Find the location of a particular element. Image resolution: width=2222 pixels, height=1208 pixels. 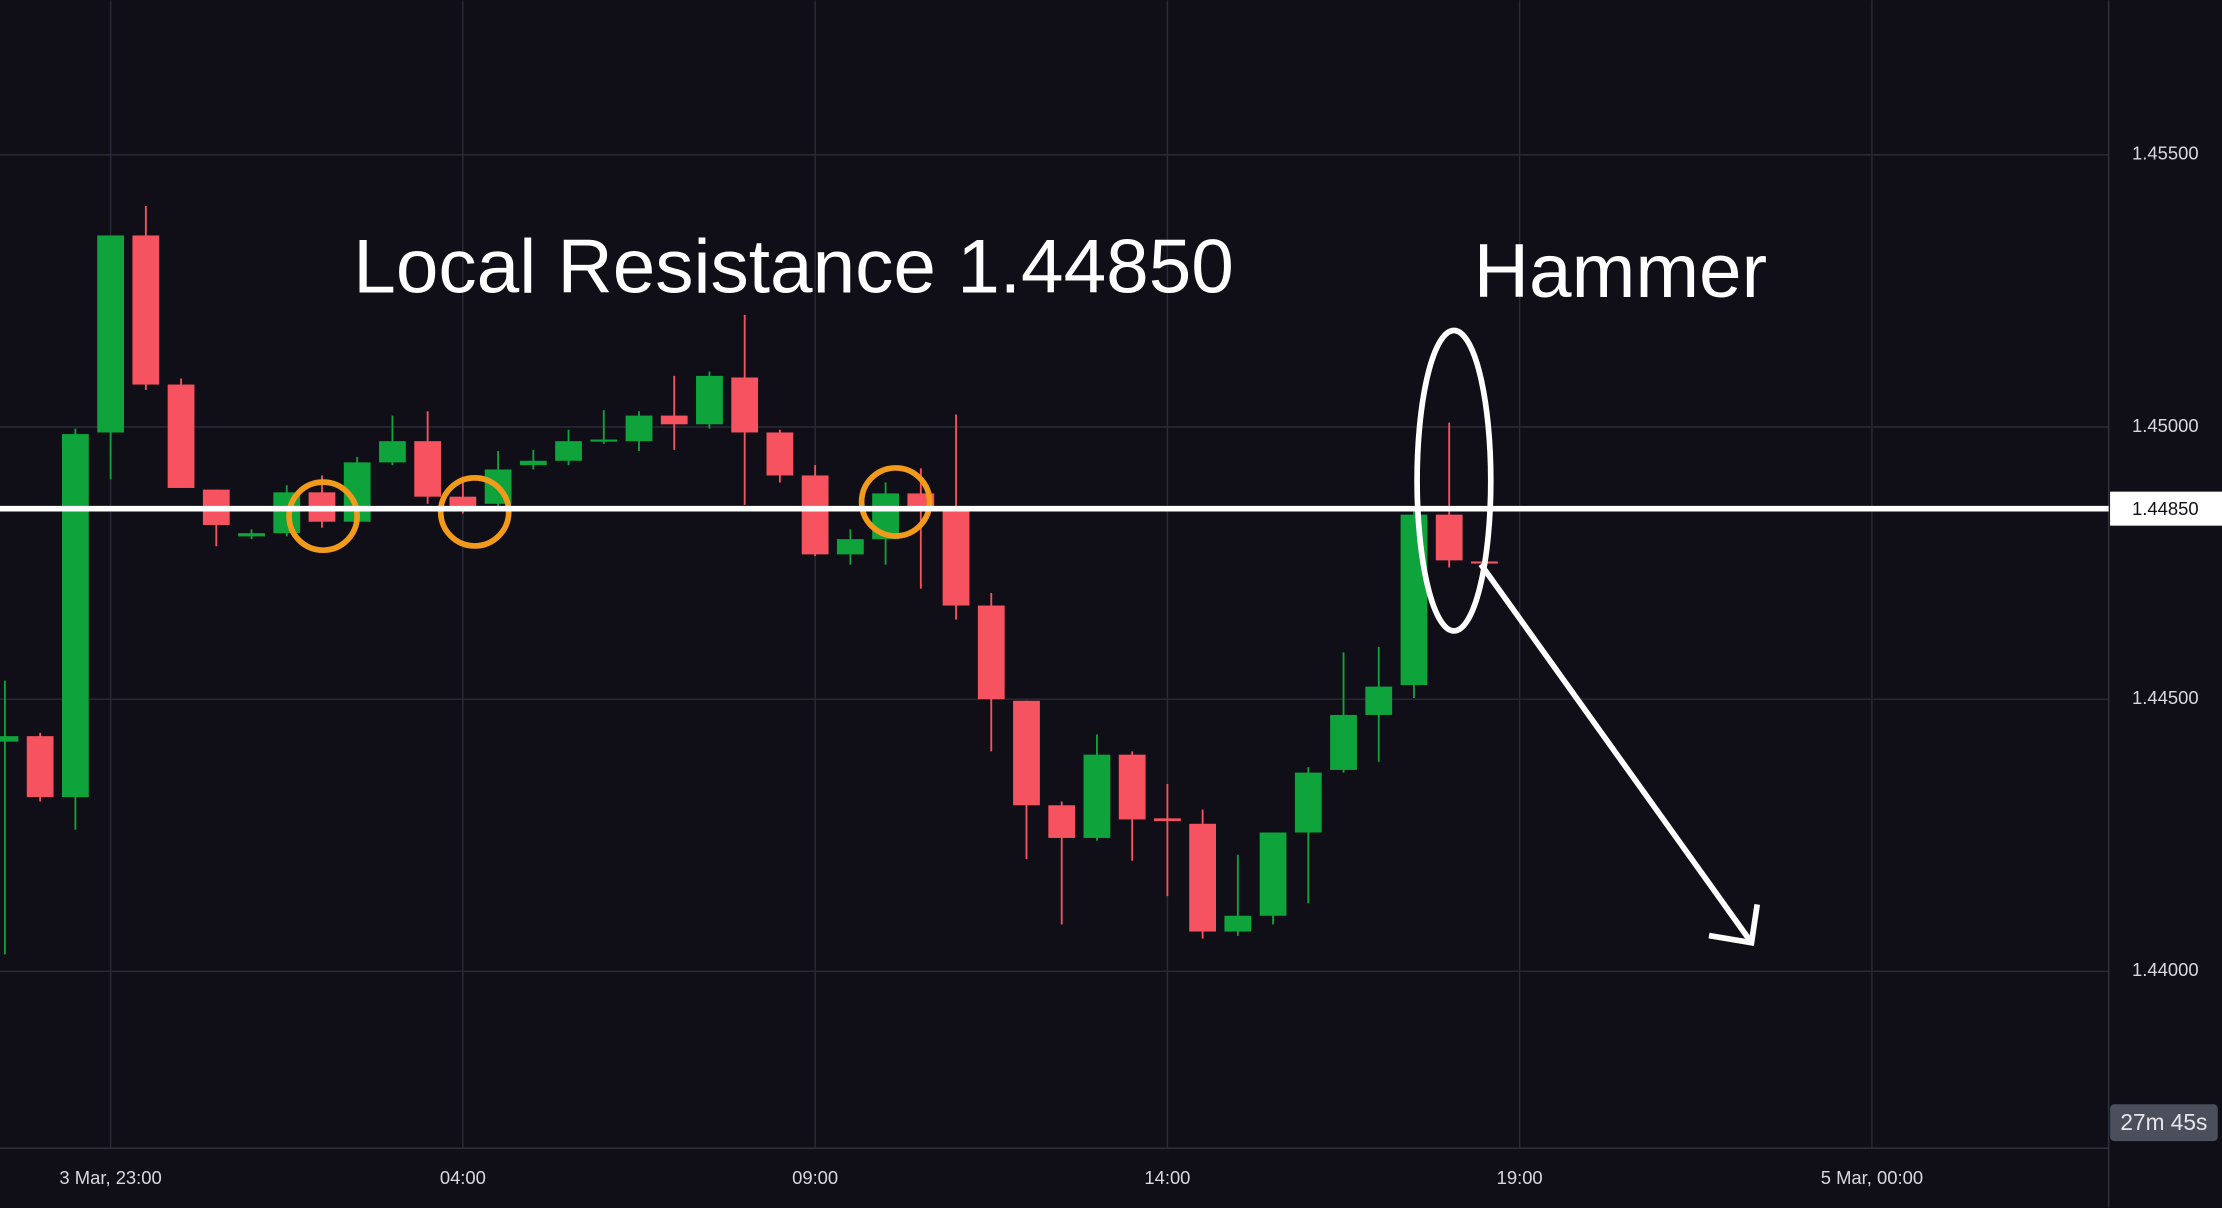

arrow-shaft is located at coordinates (1616, 753).